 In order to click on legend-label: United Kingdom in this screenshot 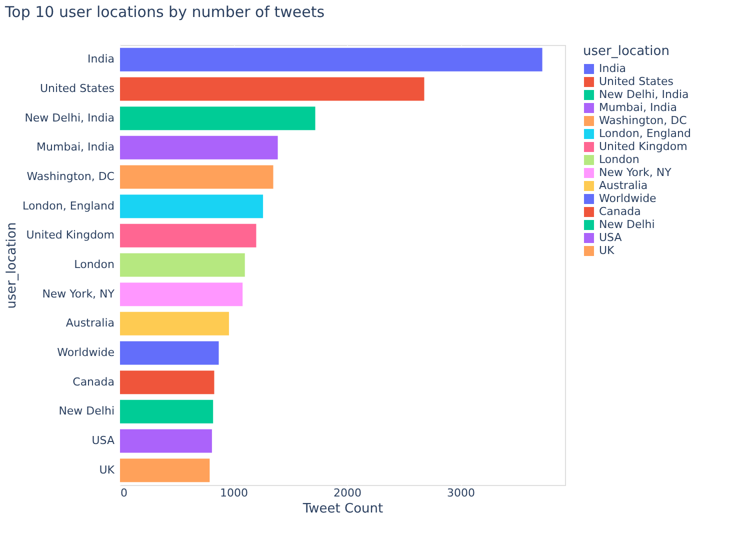, I will do `click(643, 146)`.